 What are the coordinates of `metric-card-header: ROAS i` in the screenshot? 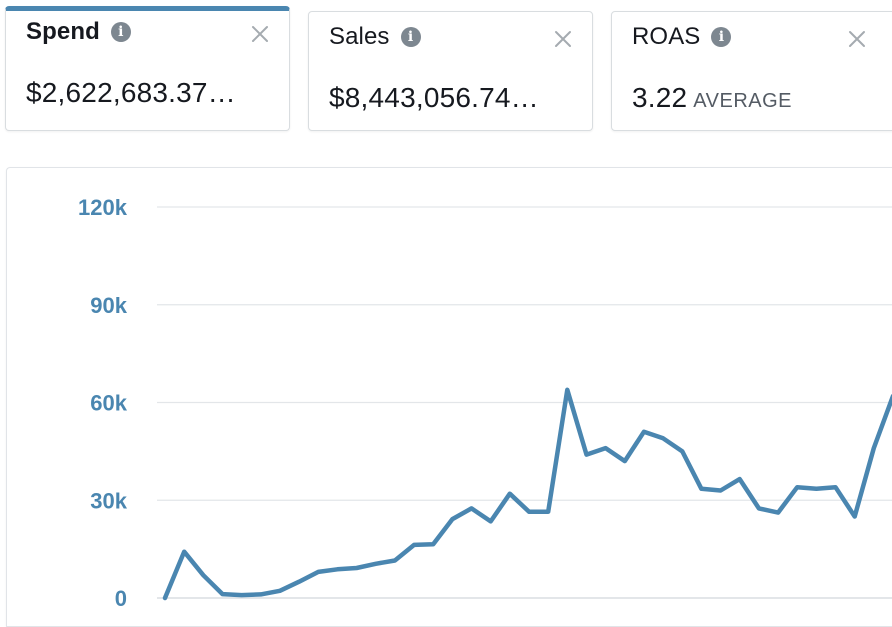 It's located at (682, 36).